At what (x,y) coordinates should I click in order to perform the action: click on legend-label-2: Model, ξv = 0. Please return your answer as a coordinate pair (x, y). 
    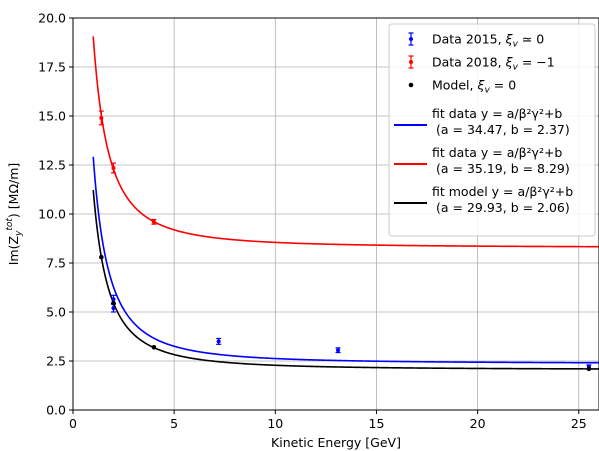
    Looking at the image, I should click on (474, 87).